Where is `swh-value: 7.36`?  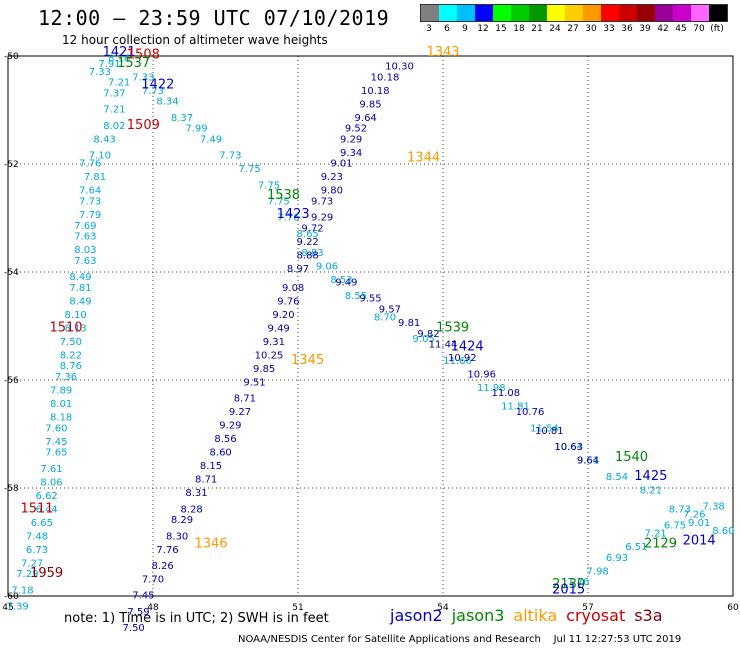 swh-value: 7.36 is located at coordinates (66, 377).